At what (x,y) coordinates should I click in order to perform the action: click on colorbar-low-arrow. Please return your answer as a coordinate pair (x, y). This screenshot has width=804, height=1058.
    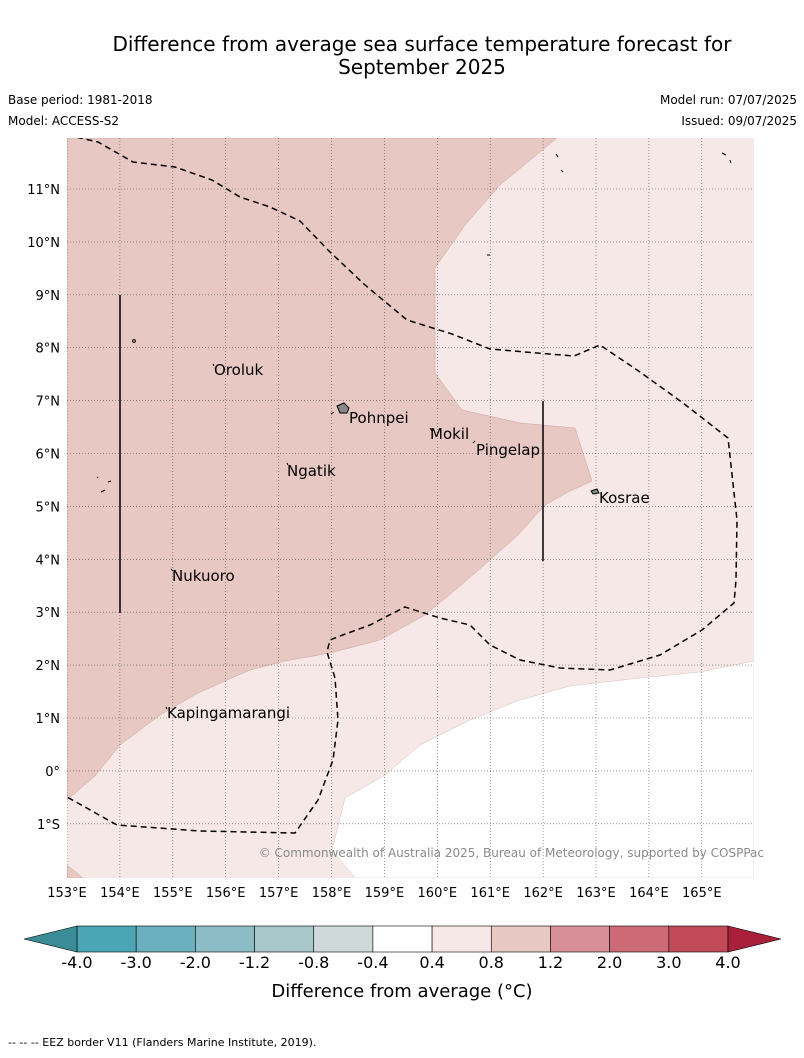
    Looking at the image, I should click on (50, 939).